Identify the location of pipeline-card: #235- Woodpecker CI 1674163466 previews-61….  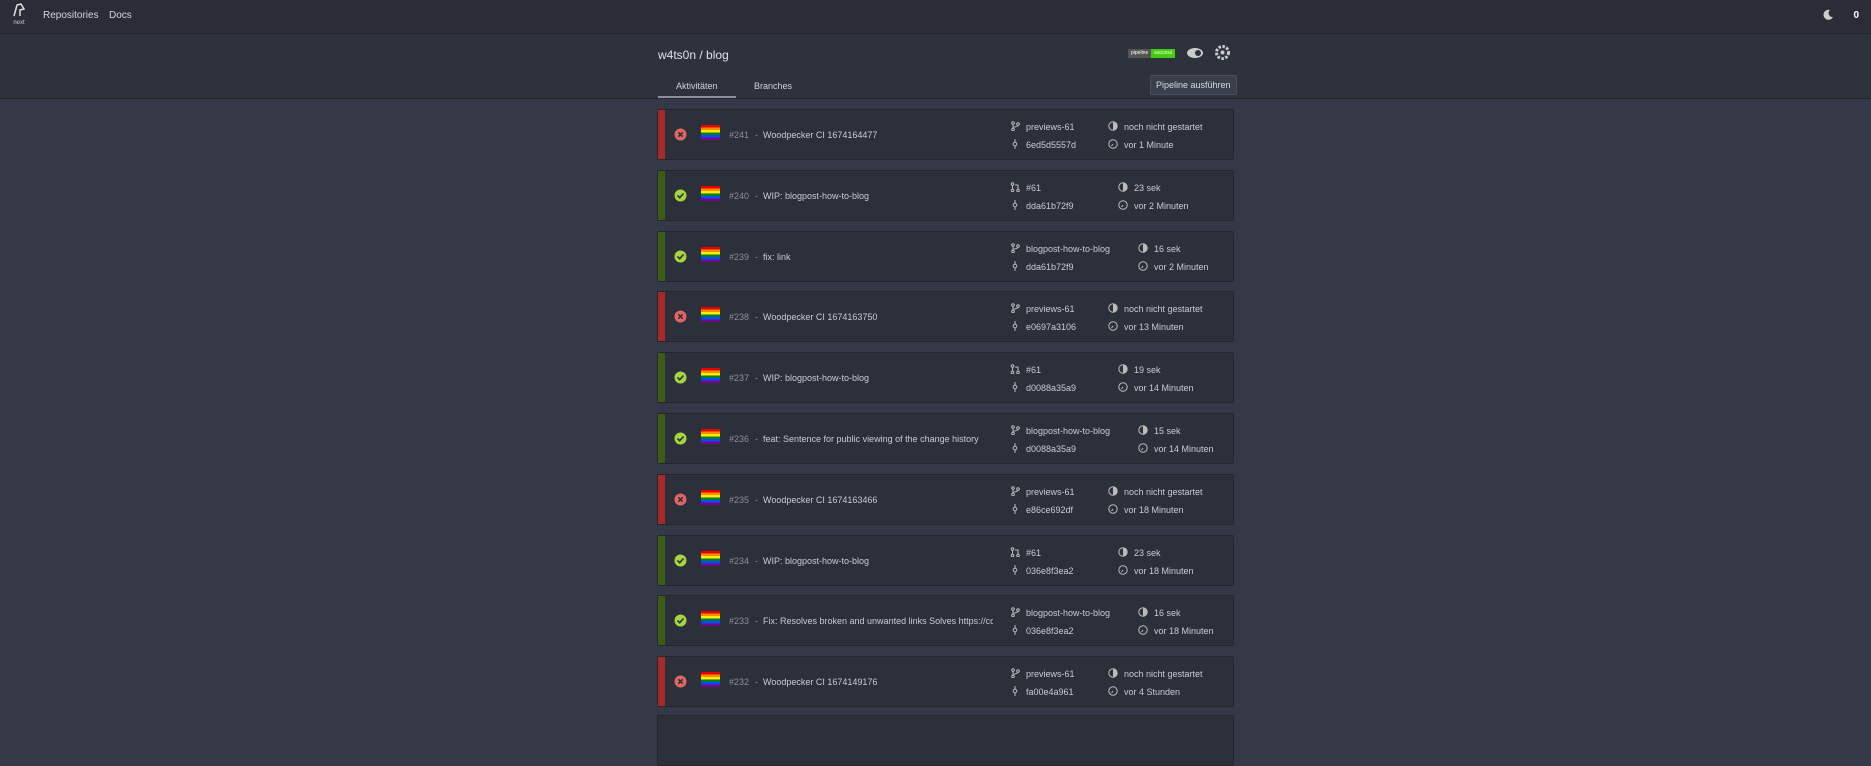
(945, 499).